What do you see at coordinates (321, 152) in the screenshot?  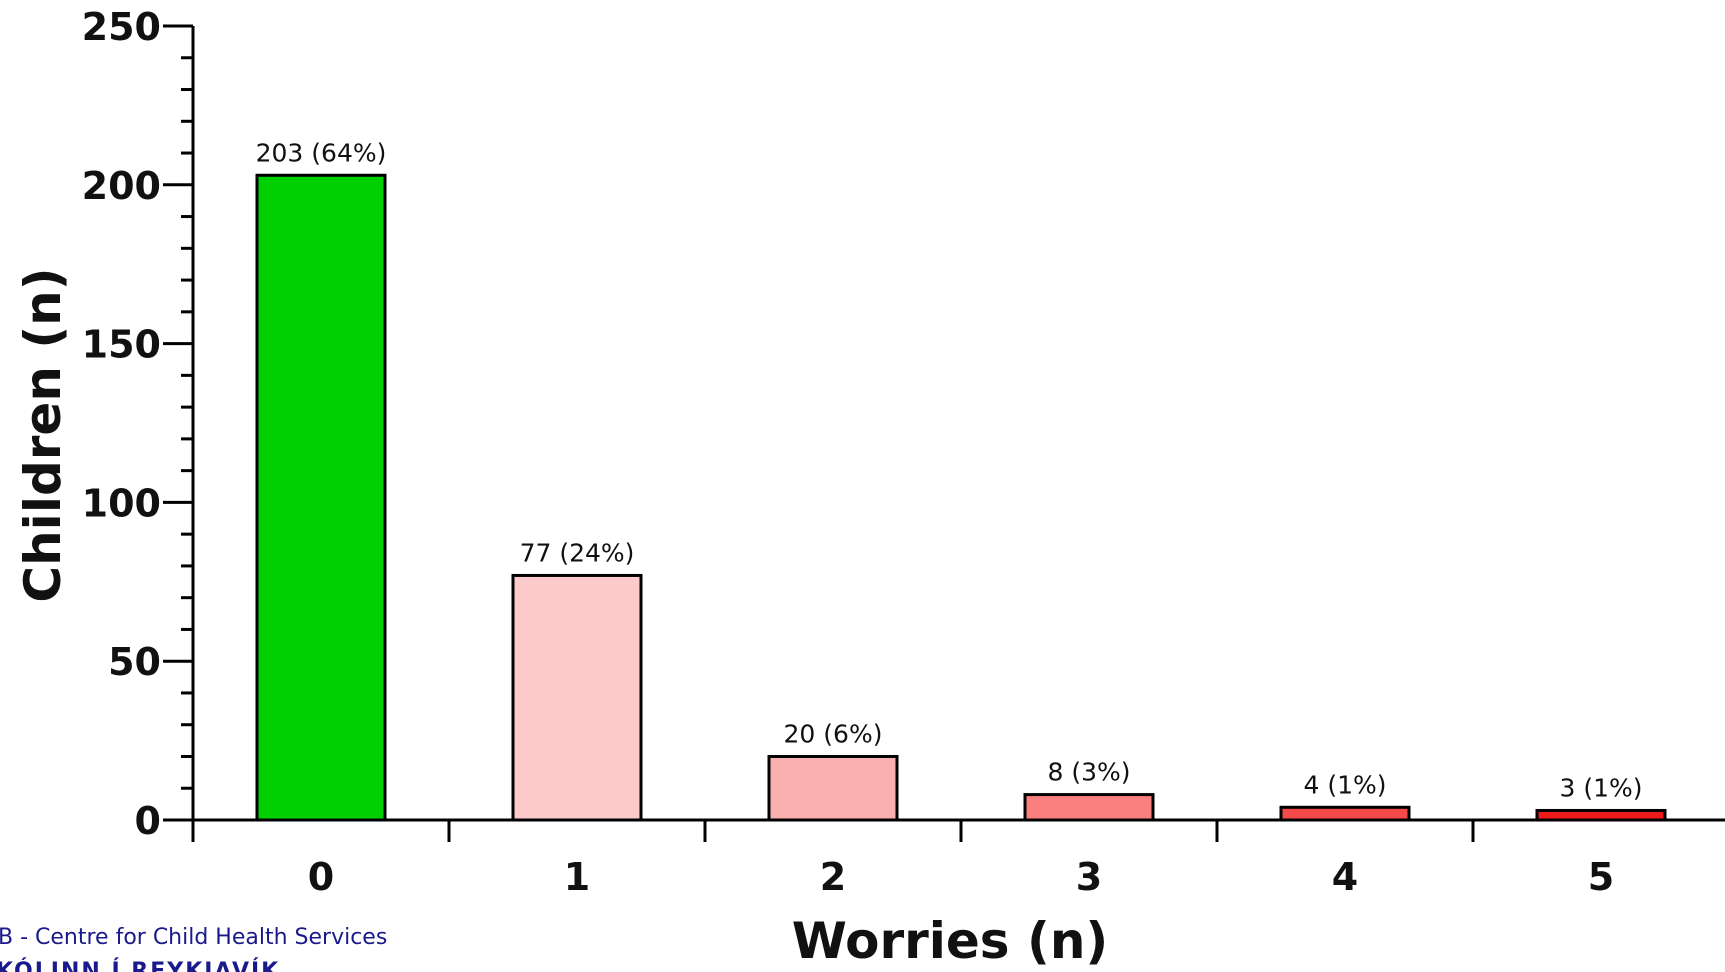 I see `data-label-0: 203 (64%)` at bounding box center [321, 152].